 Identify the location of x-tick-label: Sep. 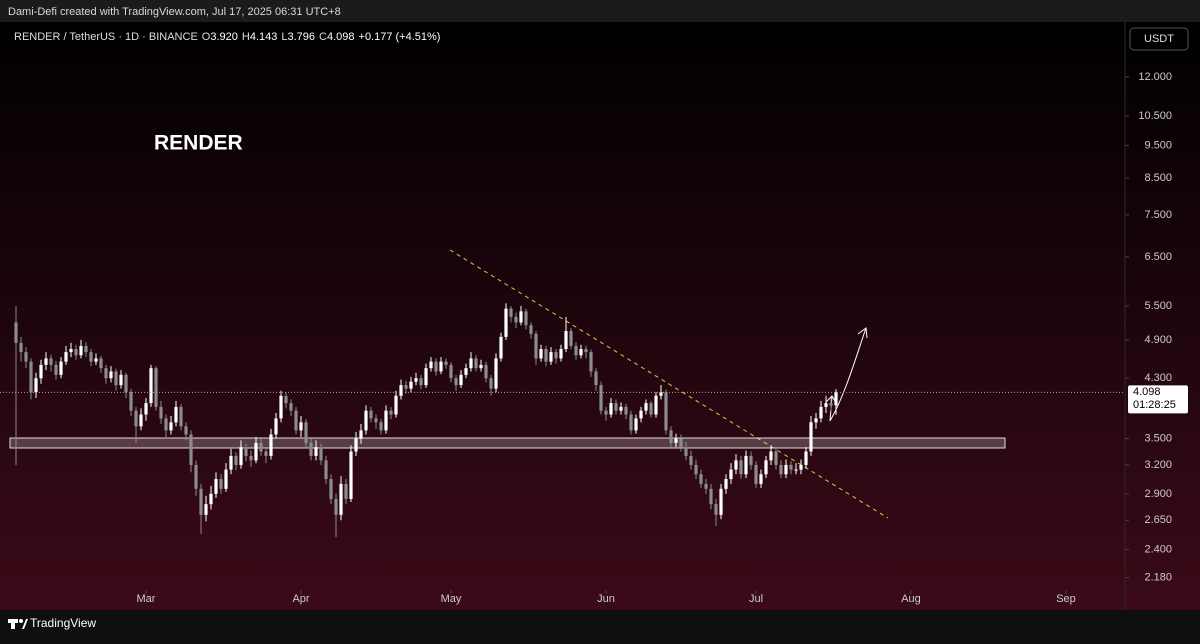
(1066, 599).